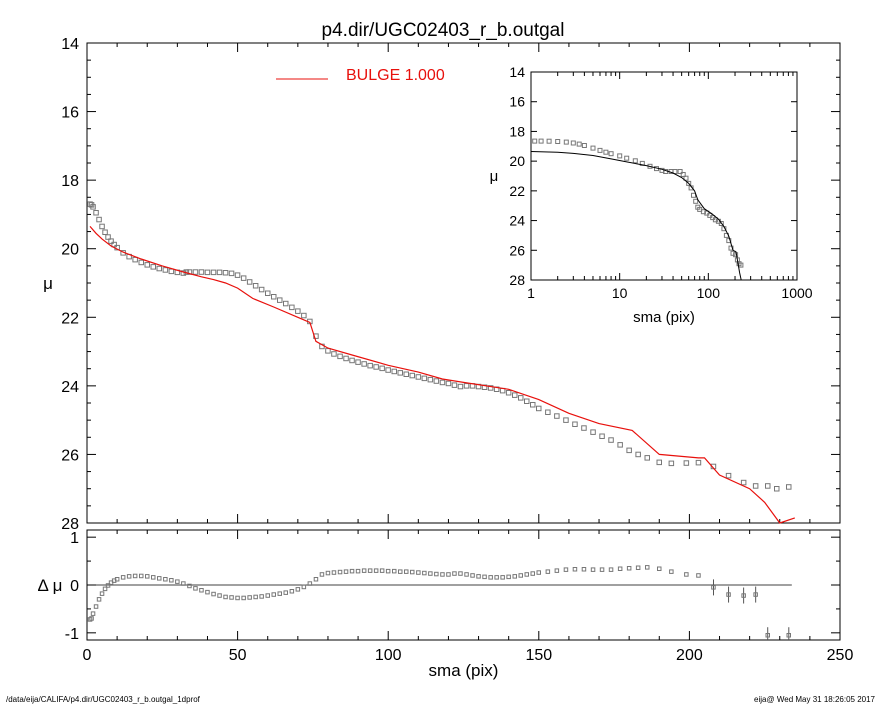 The image size is (885, 708). What do you see at coordinates (840, 655) in the screenshot?
I see `x-tick-label: 250` at bounding box center [840, 655].